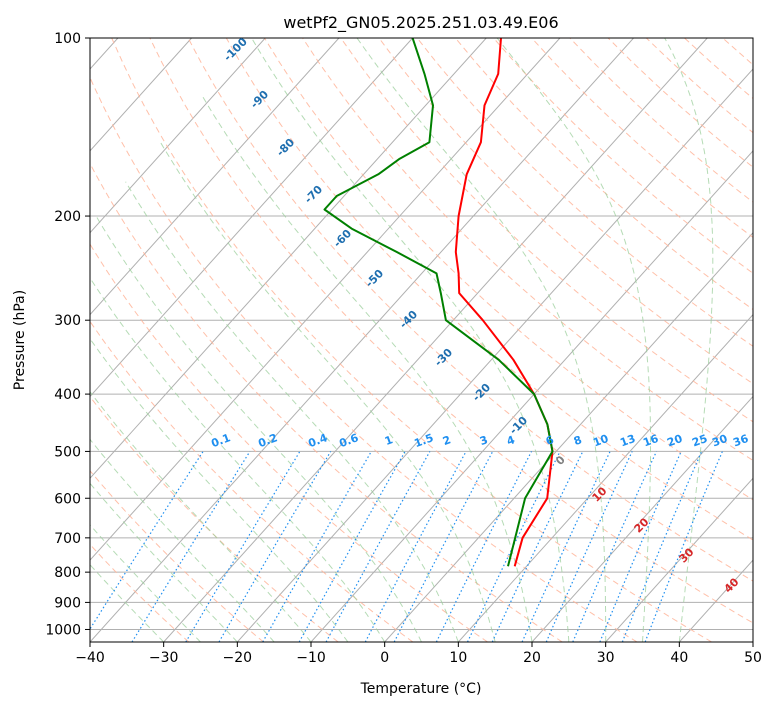 Image resolution: width=775 pixels, height=708 pixels. I want to click on isotherm--100, so click(141, 95).